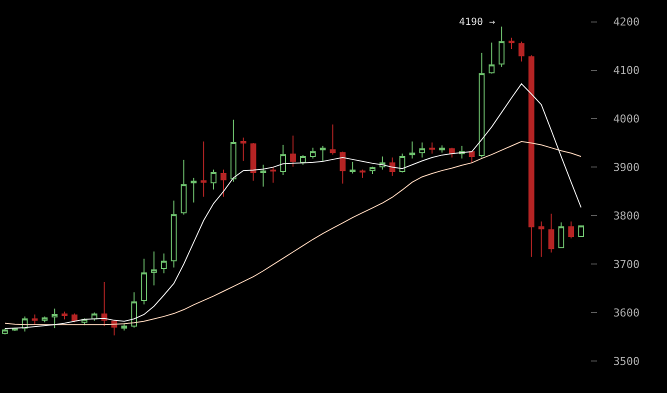  Describe the element at coordinates (477, 22) in the screenshot. I see `annotation: 4190 →` at that location.